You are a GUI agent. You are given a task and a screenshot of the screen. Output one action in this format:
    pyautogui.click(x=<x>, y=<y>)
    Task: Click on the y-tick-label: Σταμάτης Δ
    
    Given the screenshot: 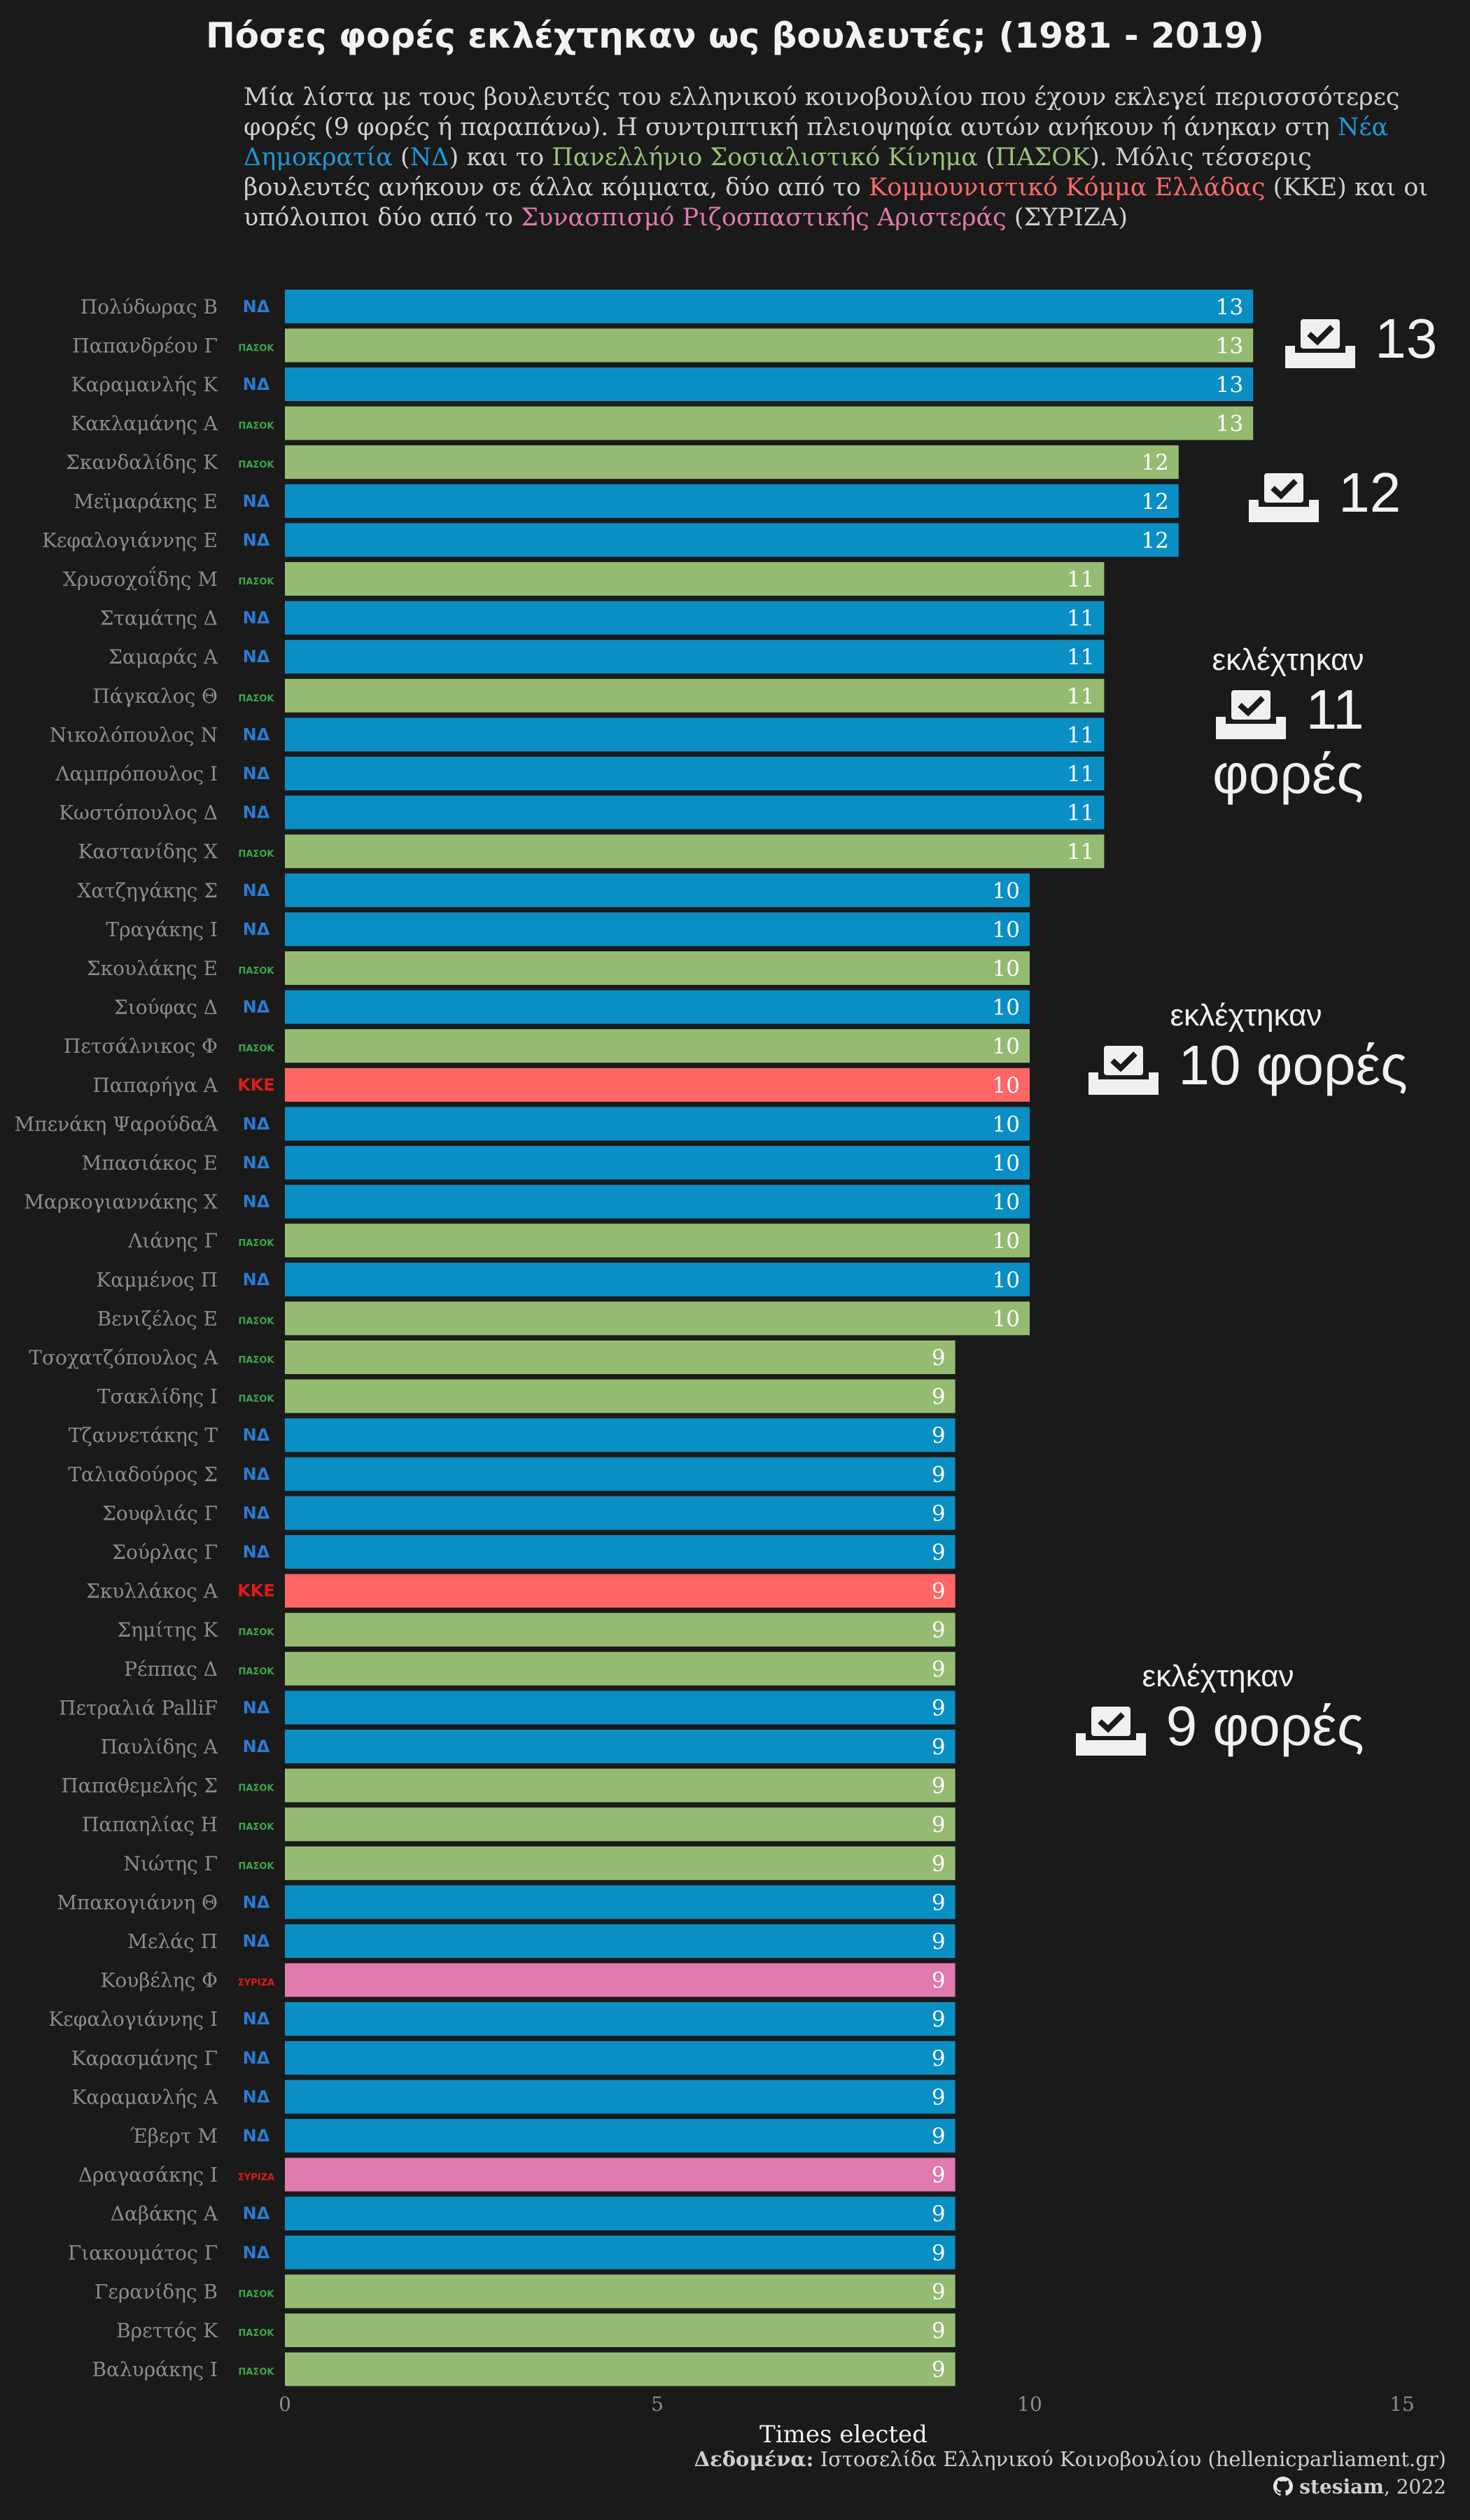 What is the action you would take?
    pyautogui.click(x=159, y=618)
    